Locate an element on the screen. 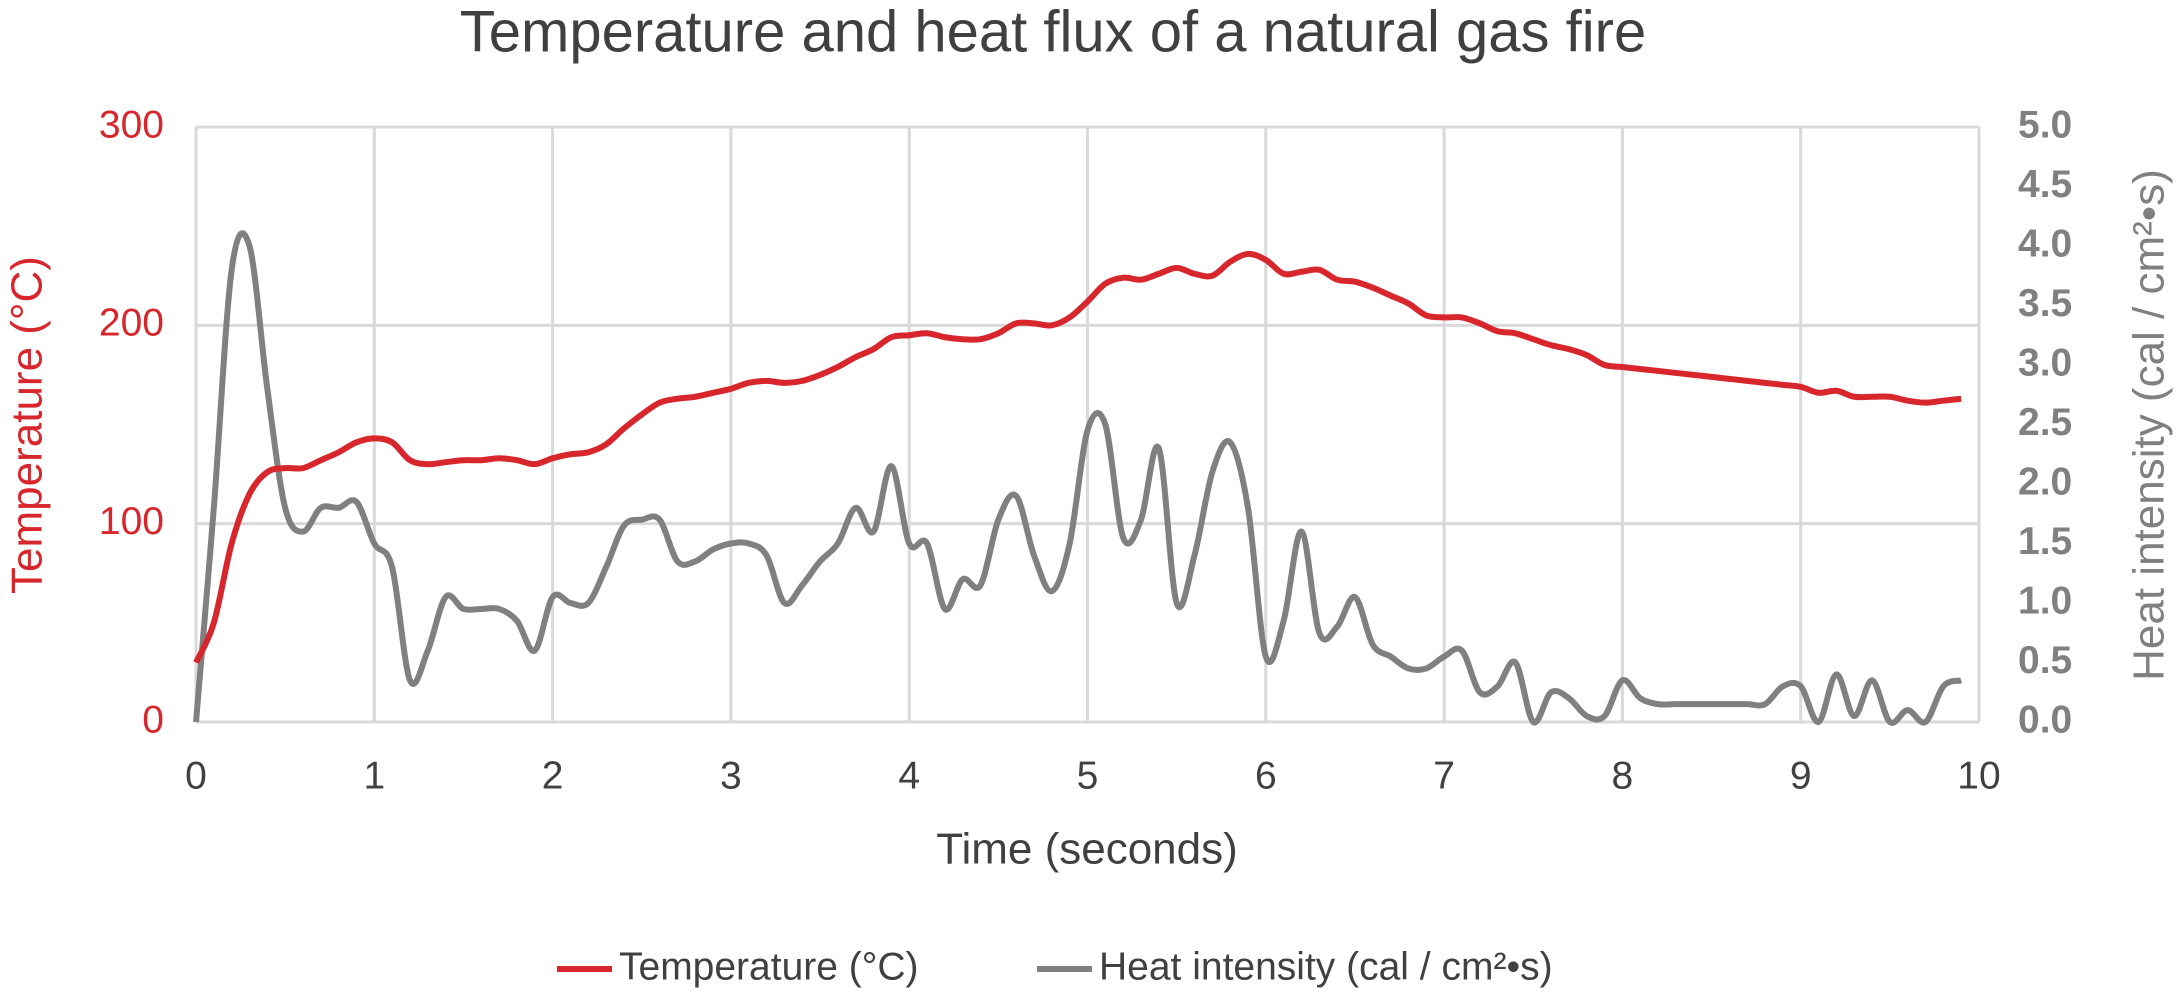 This screenshot has width=2182, height=997. x-axis-title: Time (seconds) is located at coordinates (1087, 849).